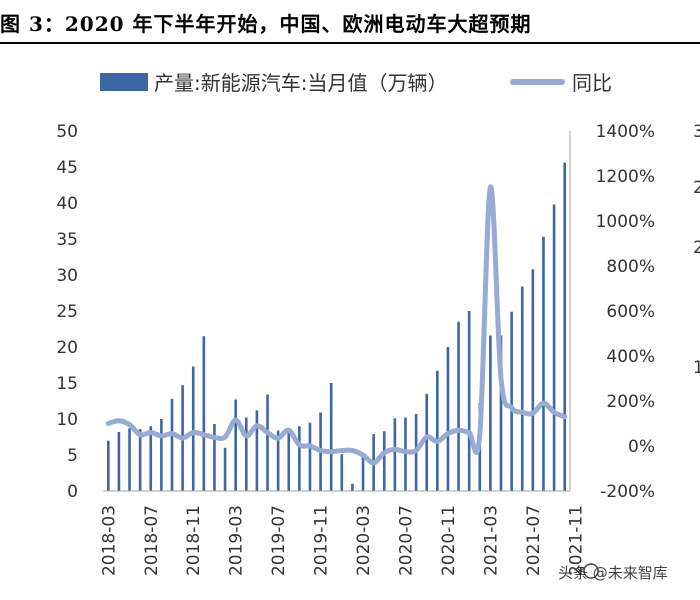  Describe the element at coordinates (67, 132) in the screenshot. I see `left-tick-label: 50` at that location.